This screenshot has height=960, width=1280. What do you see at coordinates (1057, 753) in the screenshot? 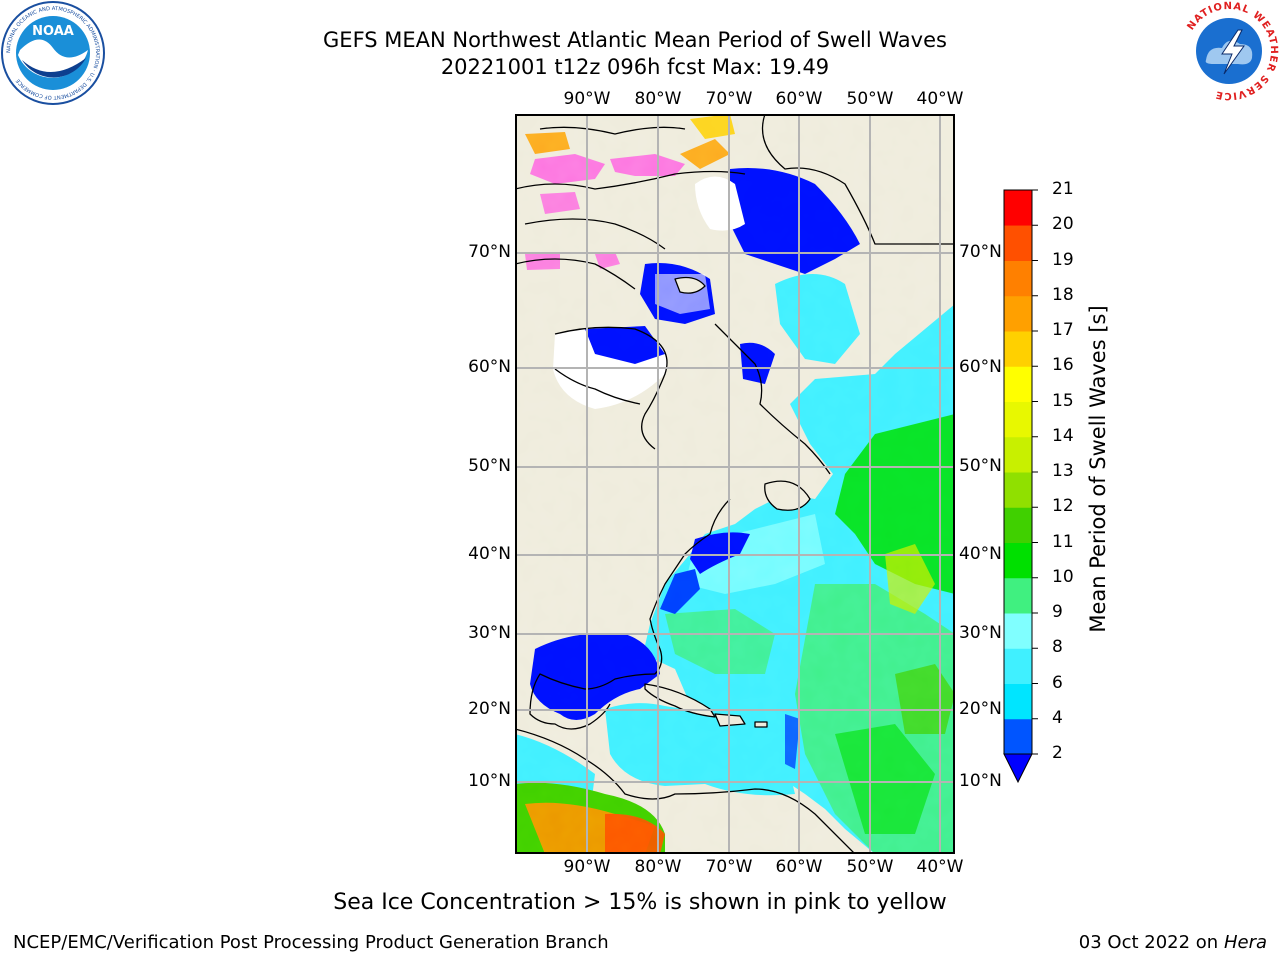
I see `colorbar-tick-label: 2` at bounding box center [1057, 753].